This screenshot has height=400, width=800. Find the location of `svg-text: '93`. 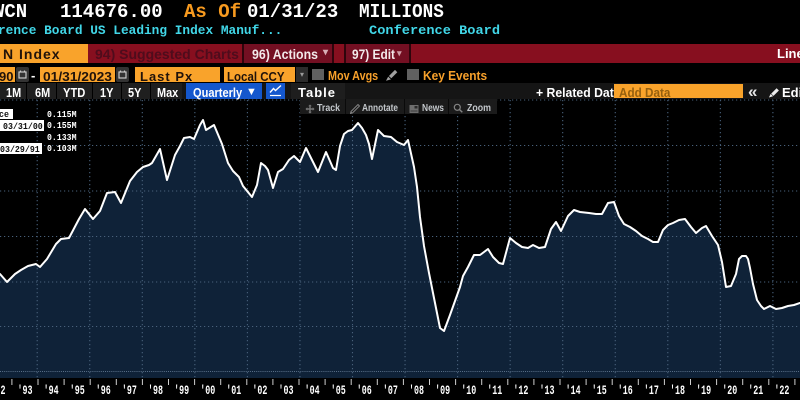

svg-text: '93 is located at coordinates (25, 390).